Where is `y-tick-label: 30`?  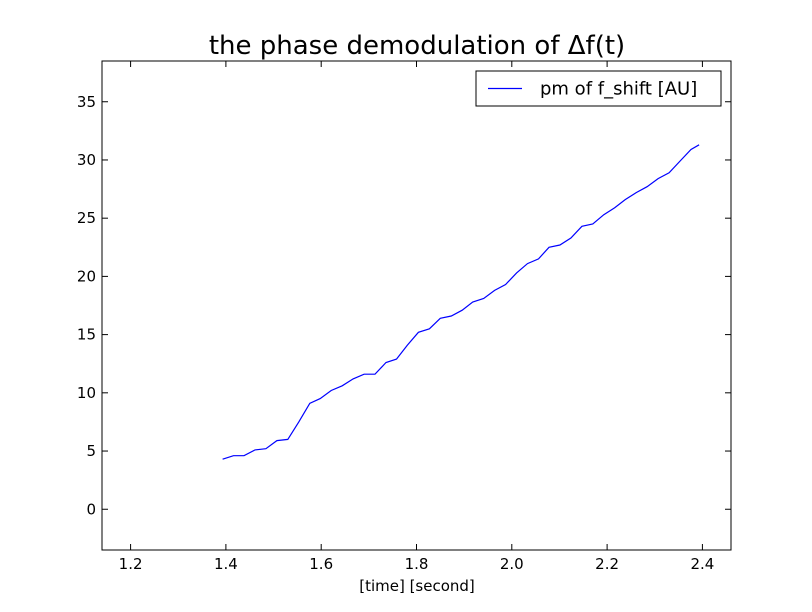
y-tick-label: 30 is located at coordinates (86, 160).